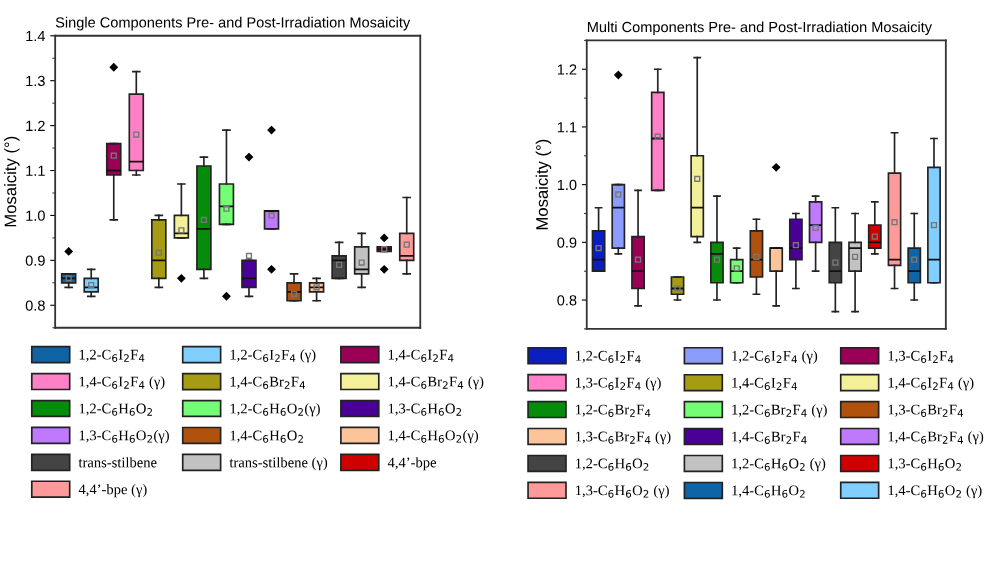 This screenshot has height=577, width=1003. Describe the element at coordinates (613, 410) in the screenshot. I see `legend-label: 1,2-C$_{6}$Br$_{2}$F$_{4}$` at that location.